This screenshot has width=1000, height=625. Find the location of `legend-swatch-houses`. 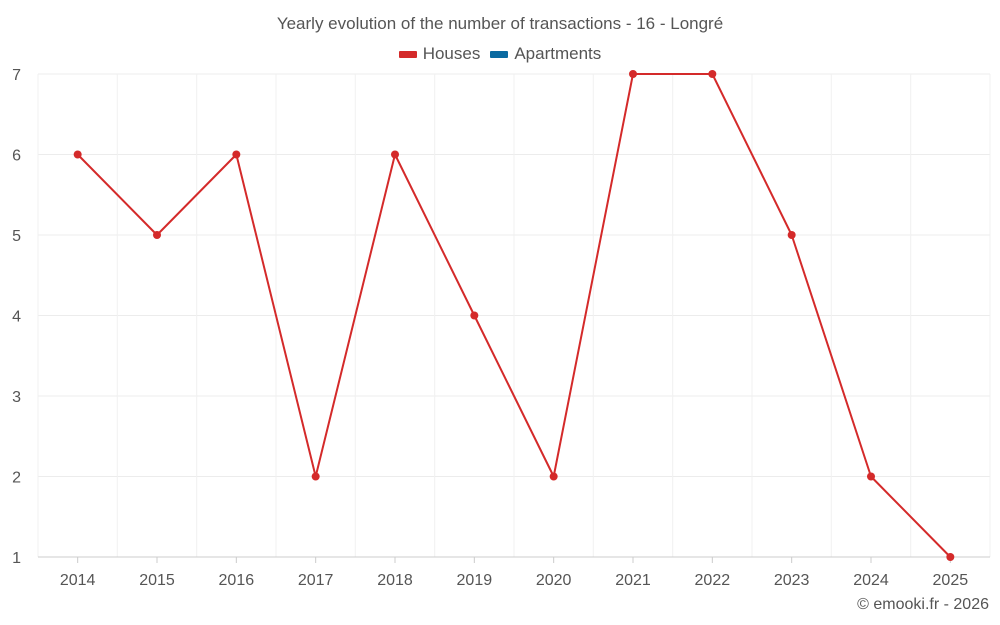

legend-swatch-houses is located at coordinates (407, 54).